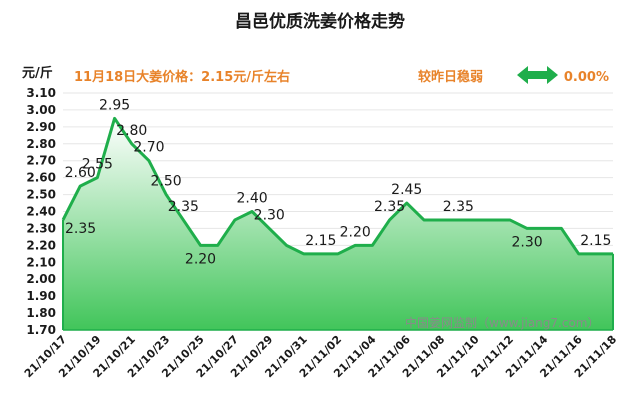 The image size is (640, 410). Describe the element at coordinates (114, 105) in the screenshot. I see `data-label: 2.95` at that location.